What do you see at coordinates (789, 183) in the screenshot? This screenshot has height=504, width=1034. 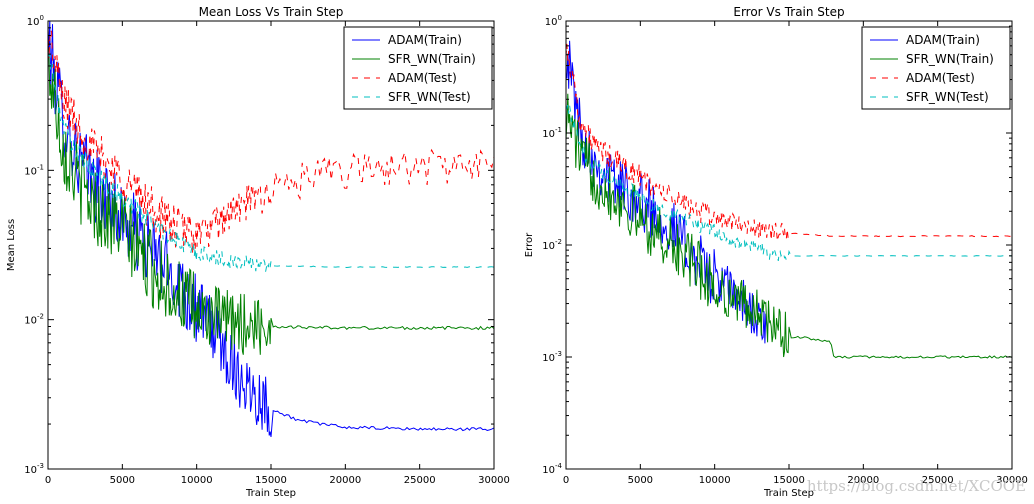 I see `series-line-sfr-wn-test` at bounding box center [789, 183].